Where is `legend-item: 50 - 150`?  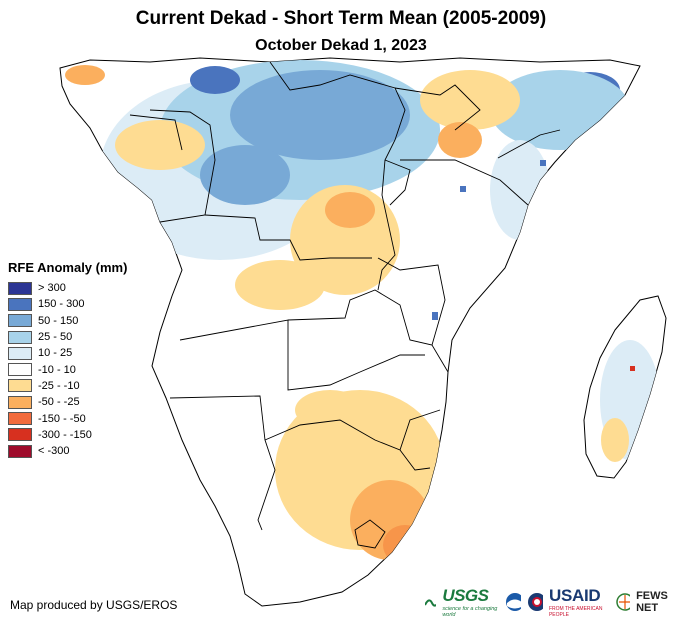 legend-item: 50 - 150 is located at coordinates (67, 321).